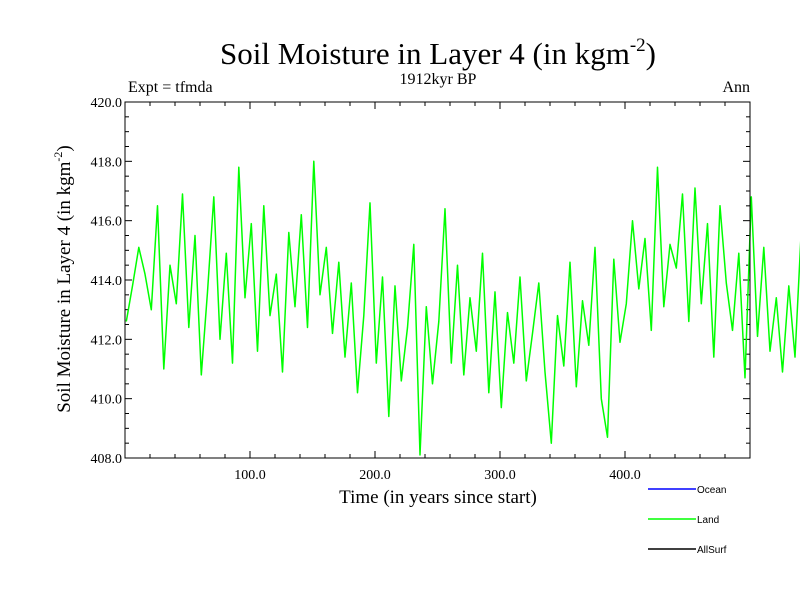 This screenshot has height=600, width=800. What do you see at coordinates (170, 87) in the screenshot?
I see `experiment-label: Expt = tfmda` at bounding box center [170, 87].